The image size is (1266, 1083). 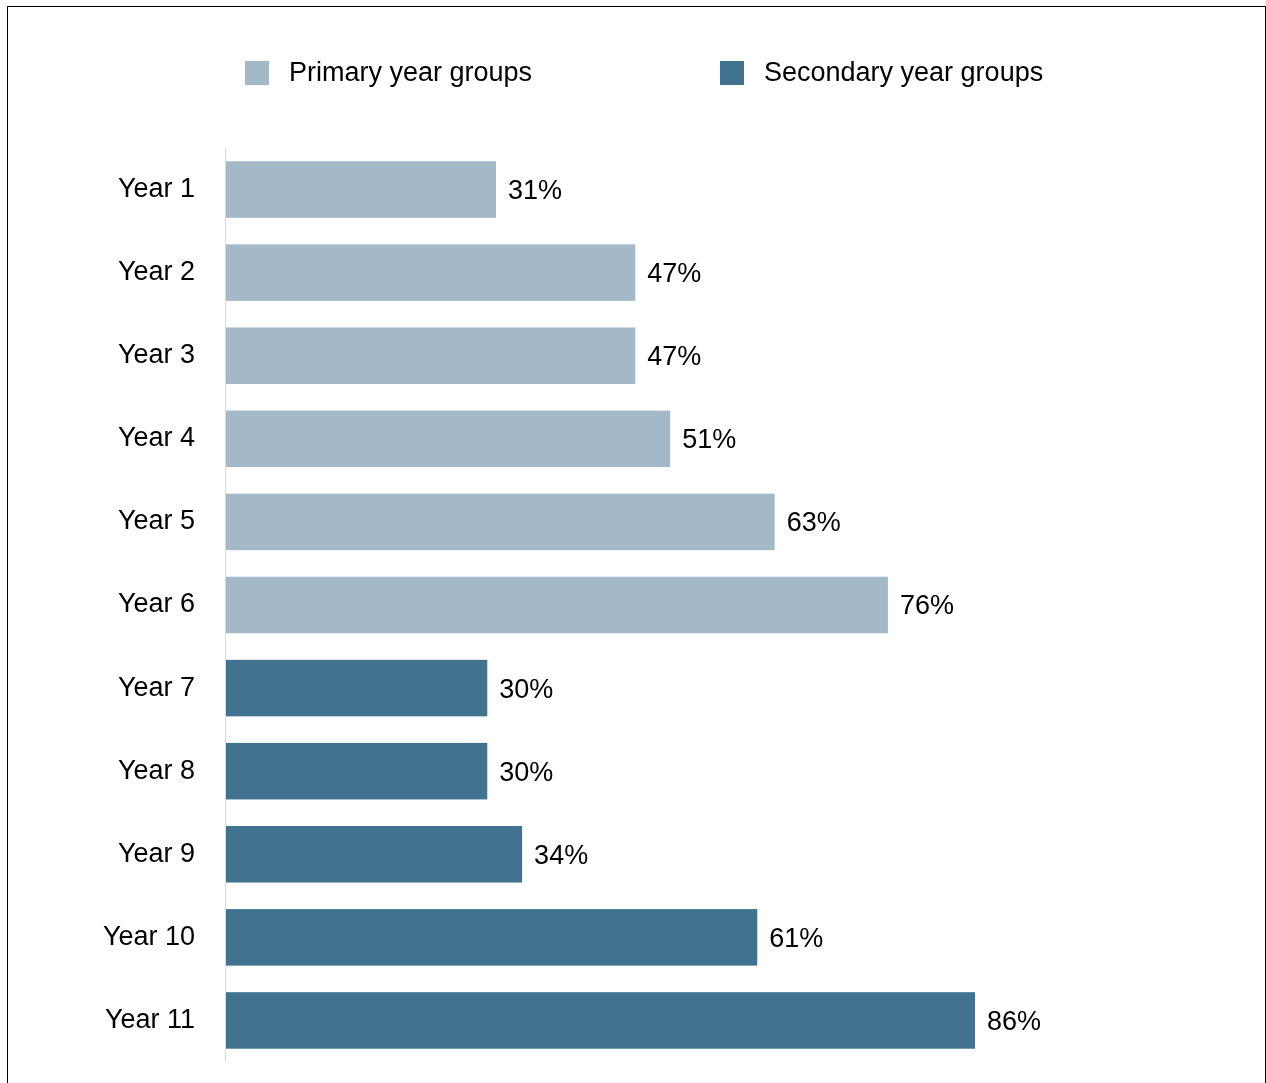 I want to click on y-tick-label: Year 2, so click(x=156, y=271).